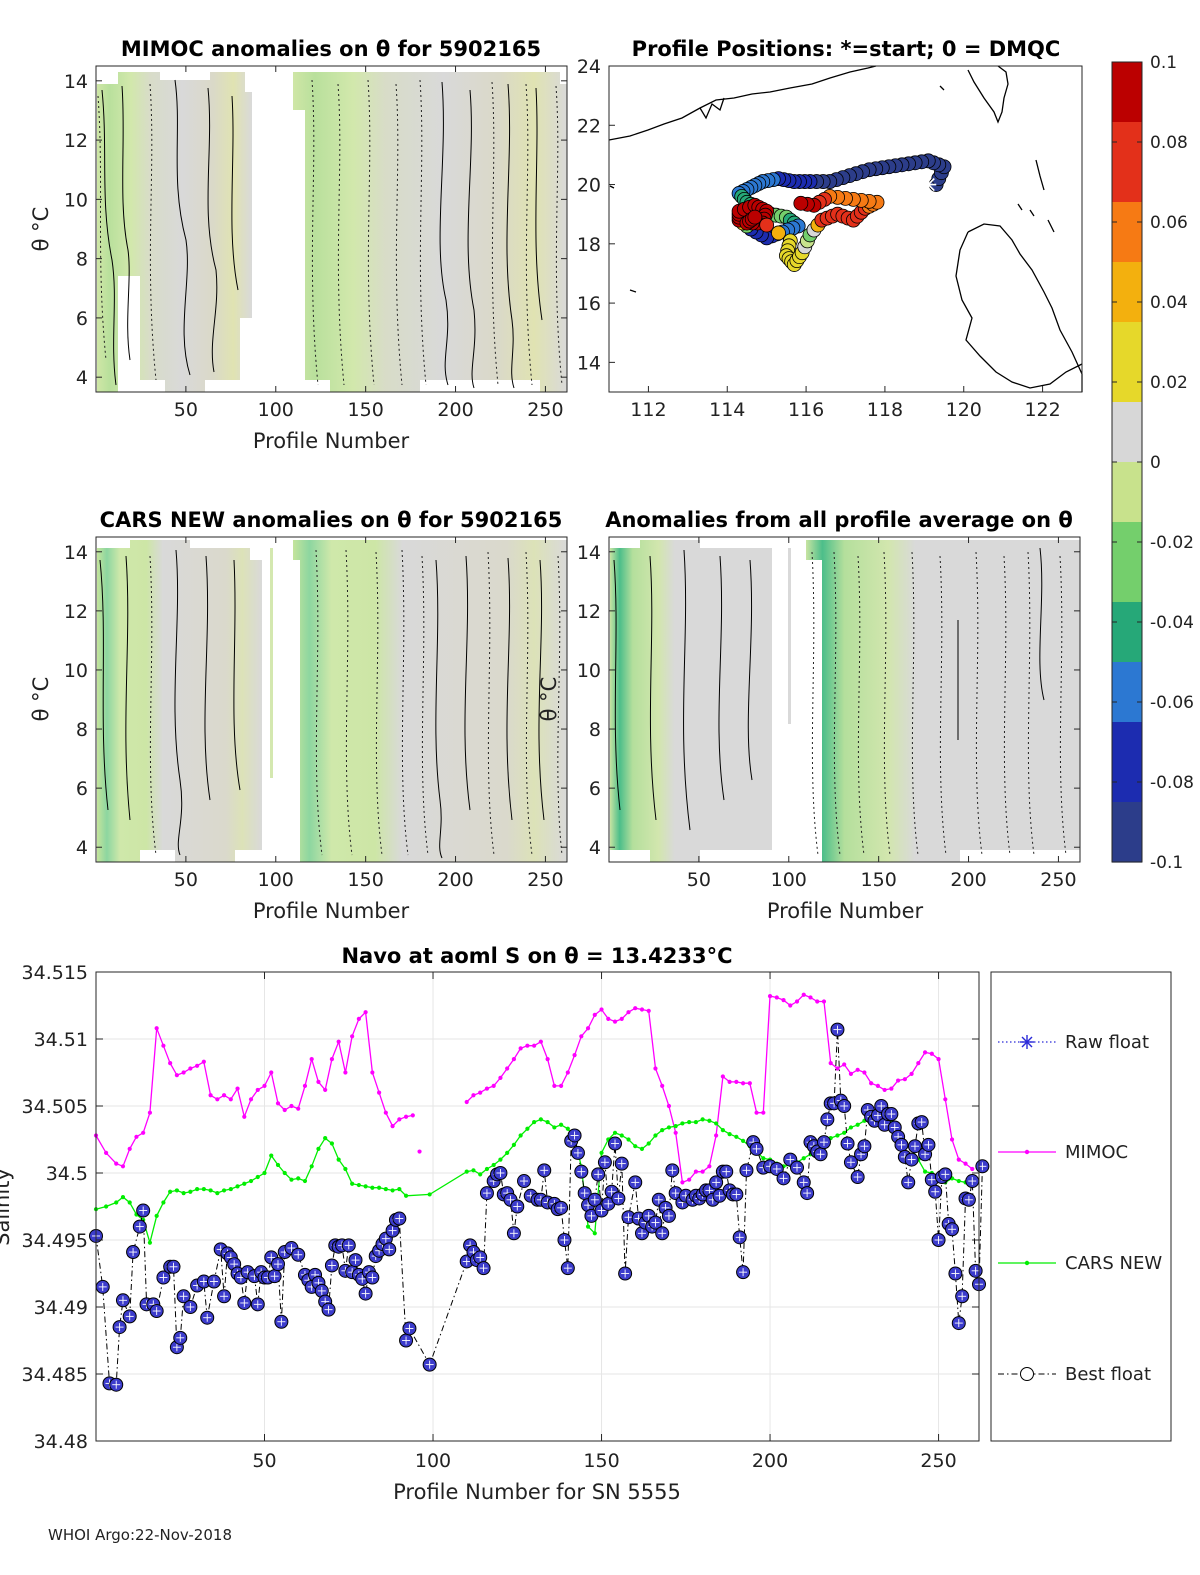 The image size is (1200, 1575). I want to click on x-tick-label: 122, so click(1042, 410).